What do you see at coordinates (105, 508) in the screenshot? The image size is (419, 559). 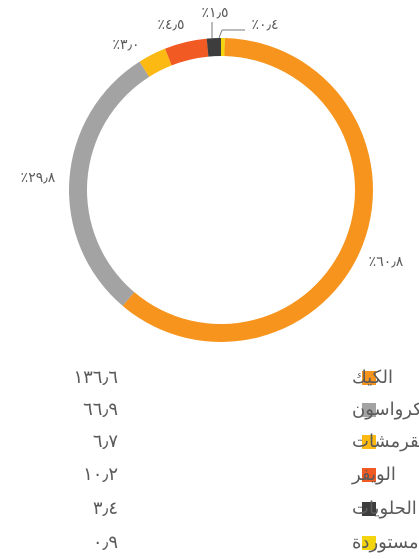 I see `legend-value: ٣٫٤` at bounding box center [105, 508].